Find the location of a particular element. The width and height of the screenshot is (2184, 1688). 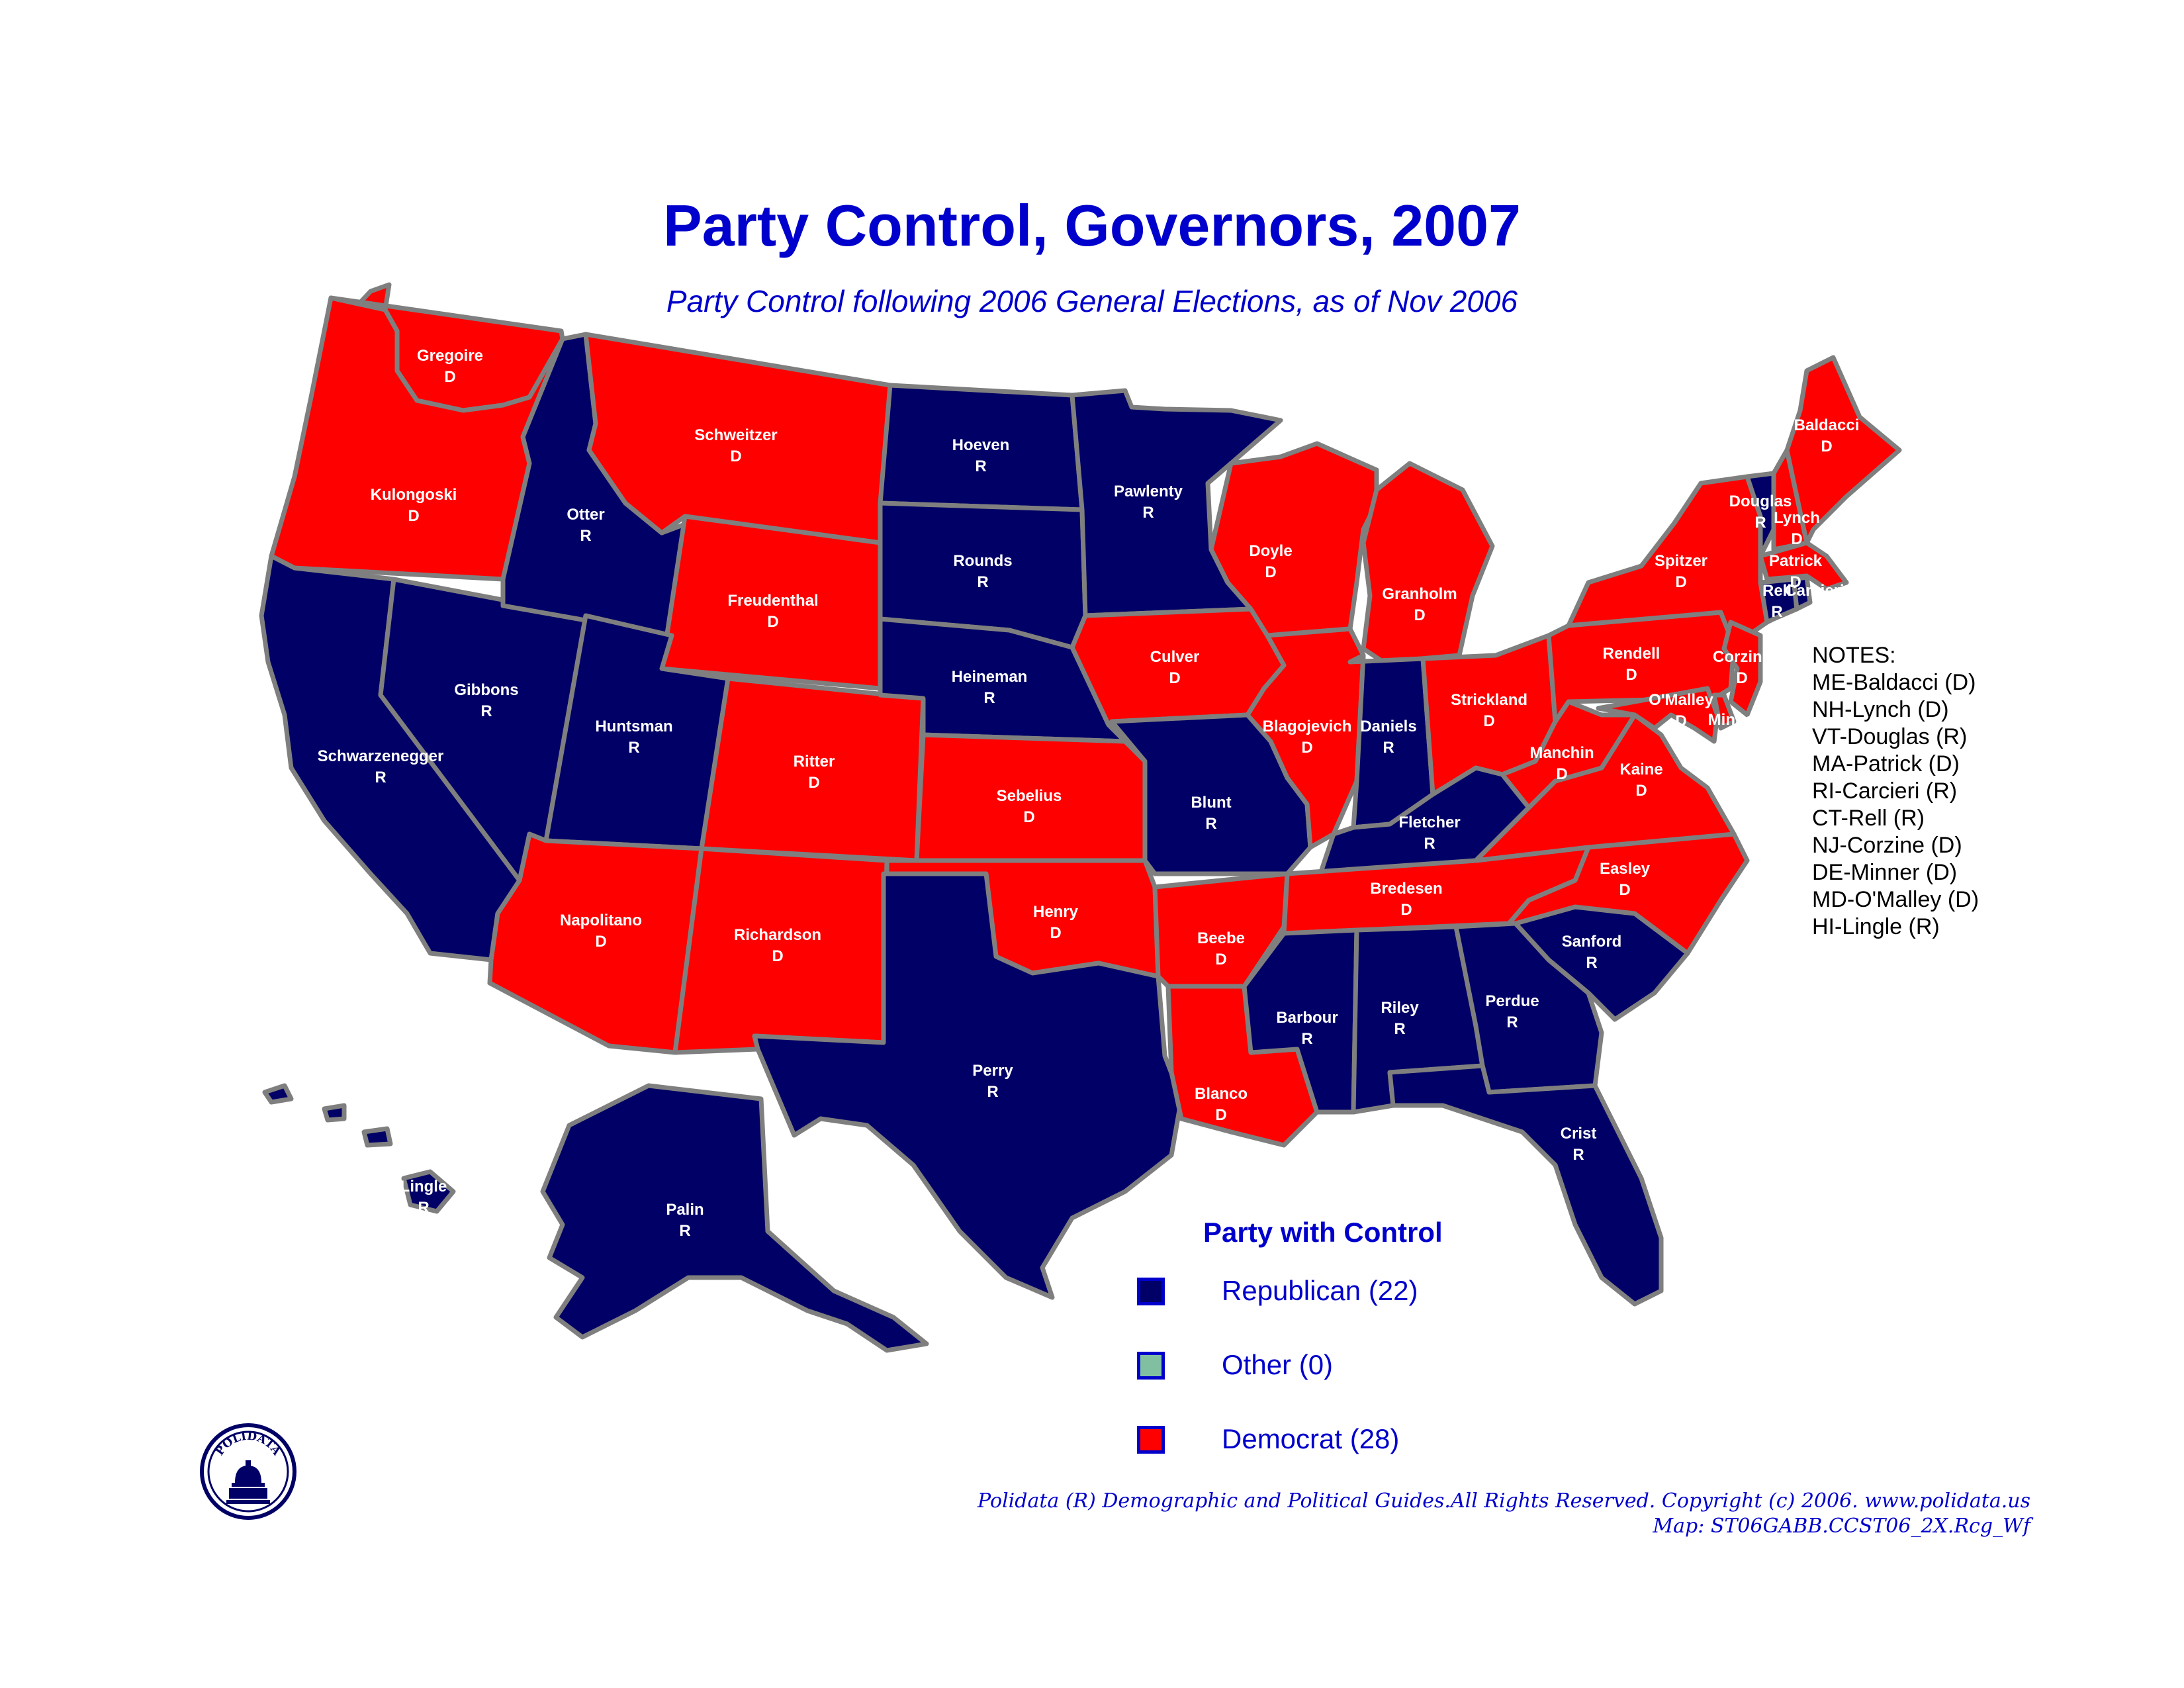

governor-name: Heineman is located at coordinates (990, 677).